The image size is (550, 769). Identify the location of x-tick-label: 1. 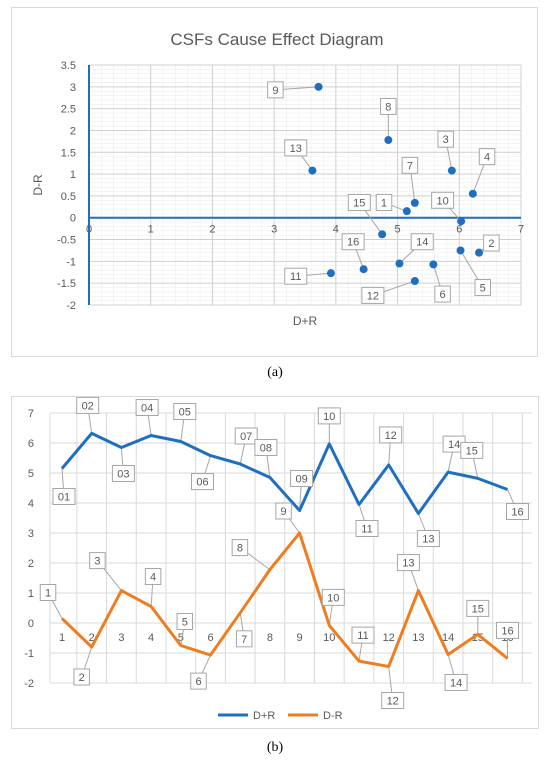
(151, 230).